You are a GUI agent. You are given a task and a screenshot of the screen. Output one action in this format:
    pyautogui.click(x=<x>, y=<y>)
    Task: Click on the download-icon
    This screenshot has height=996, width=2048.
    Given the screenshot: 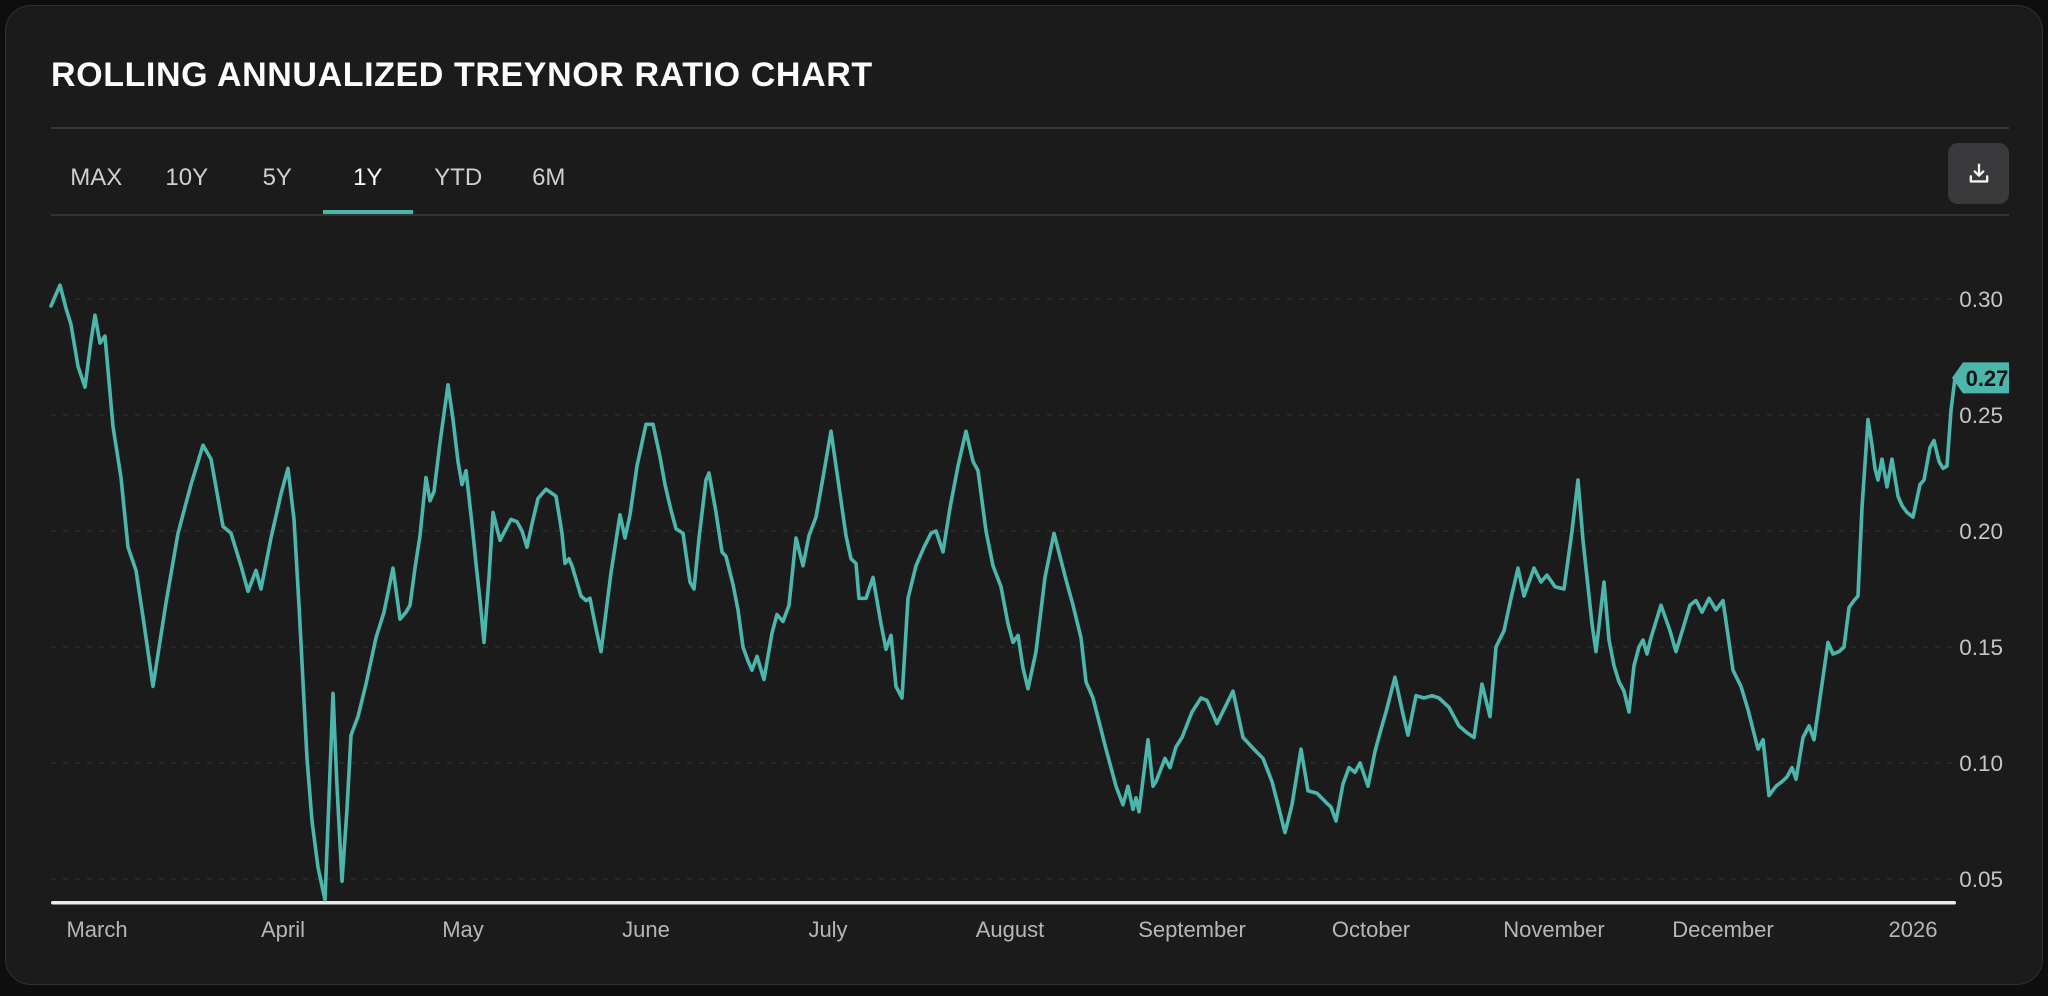 What is the action you would take?
    pyautogui.click(x=1979, y=174)
    